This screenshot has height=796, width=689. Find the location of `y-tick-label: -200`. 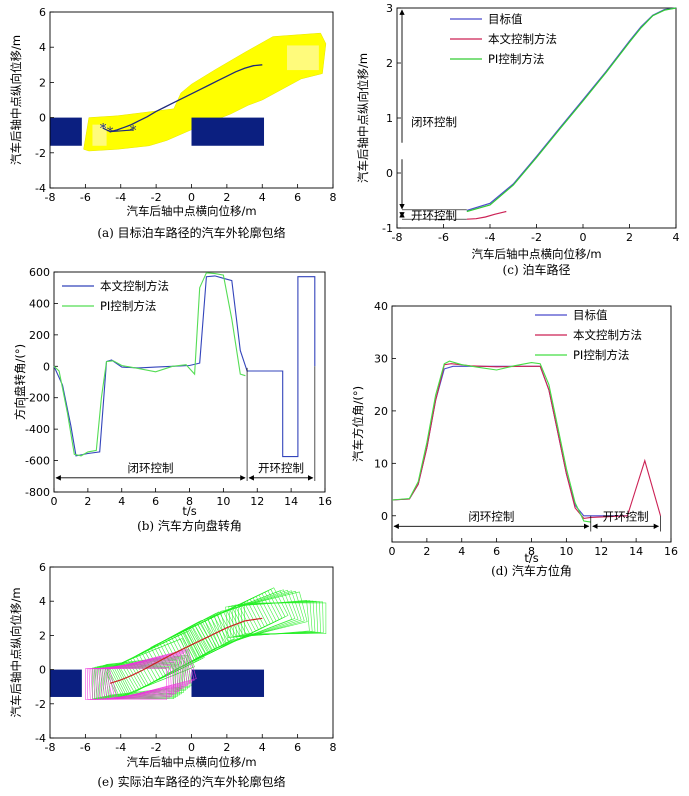

y-tick-label: -200 is located at coordinates (37, 398).